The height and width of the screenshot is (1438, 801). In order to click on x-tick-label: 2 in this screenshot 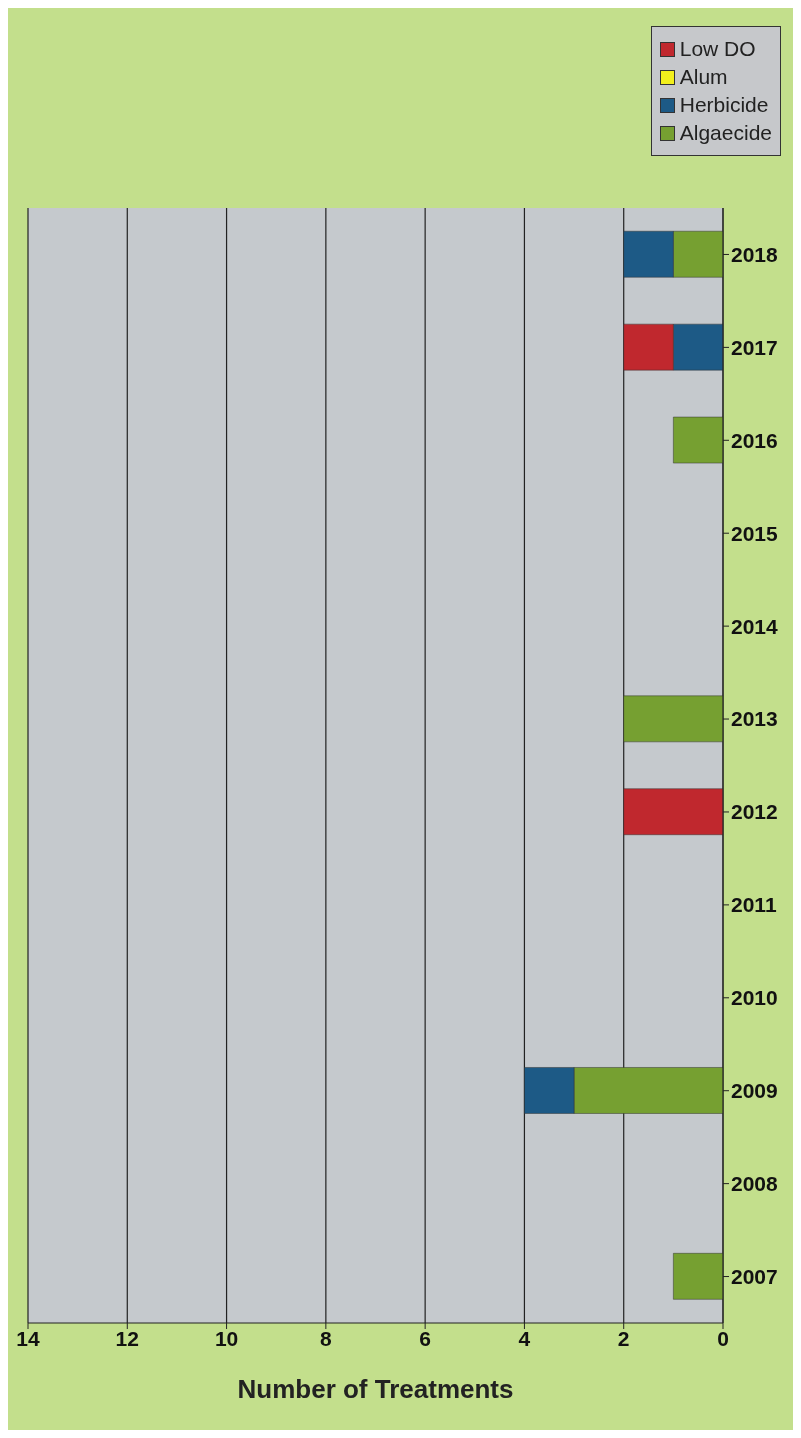, I will do `click(623, 1338)`.